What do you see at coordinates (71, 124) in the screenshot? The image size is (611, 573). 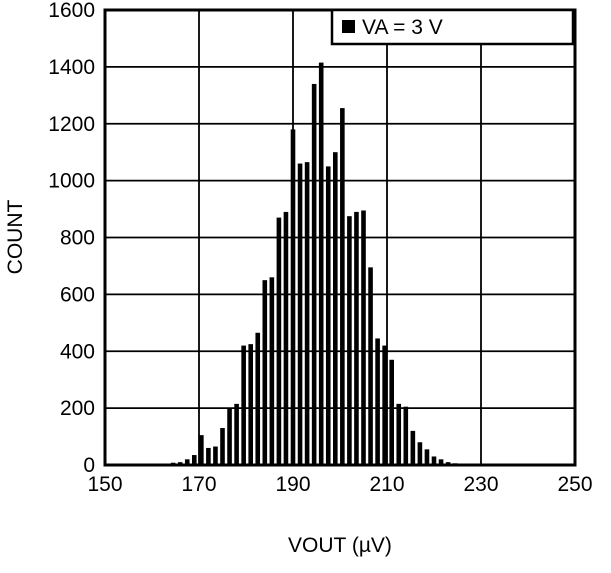 I see `y-tick-label: 1200` at bounding box center [71, 124].